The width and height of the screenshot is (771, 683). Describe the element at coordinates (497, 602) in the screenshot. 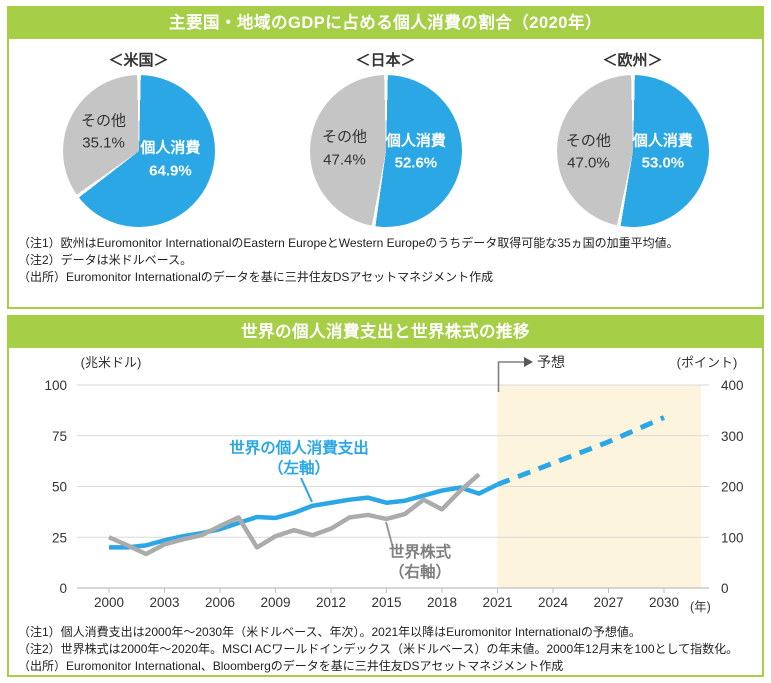

I see `x-tick-label: 2021` at that location.